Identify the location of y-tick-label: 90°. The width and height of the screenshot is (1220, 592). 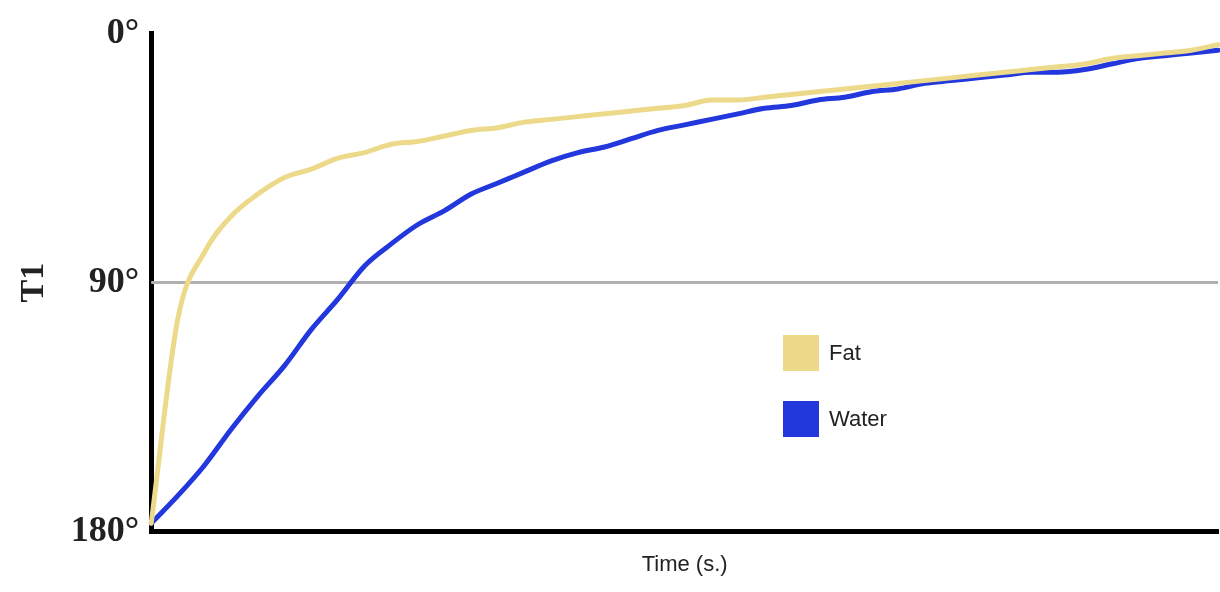
(114, 279).